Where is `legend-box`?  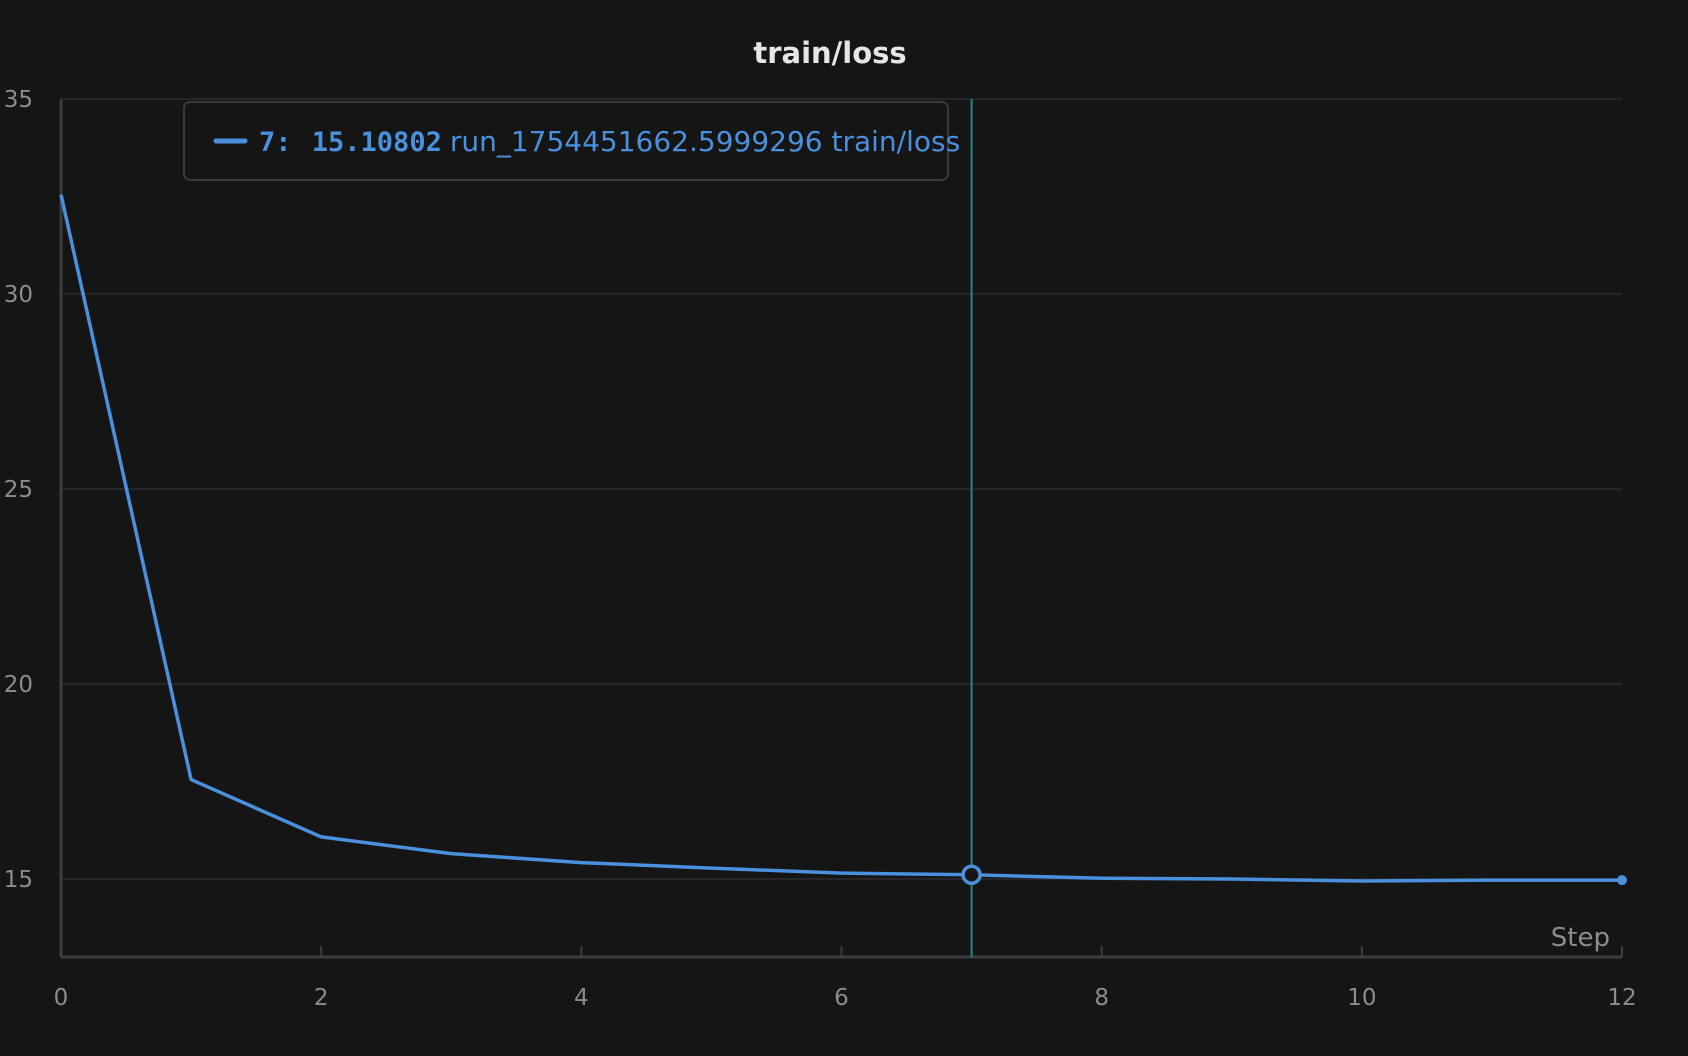
legend-box is located at coordinates (566, 141).